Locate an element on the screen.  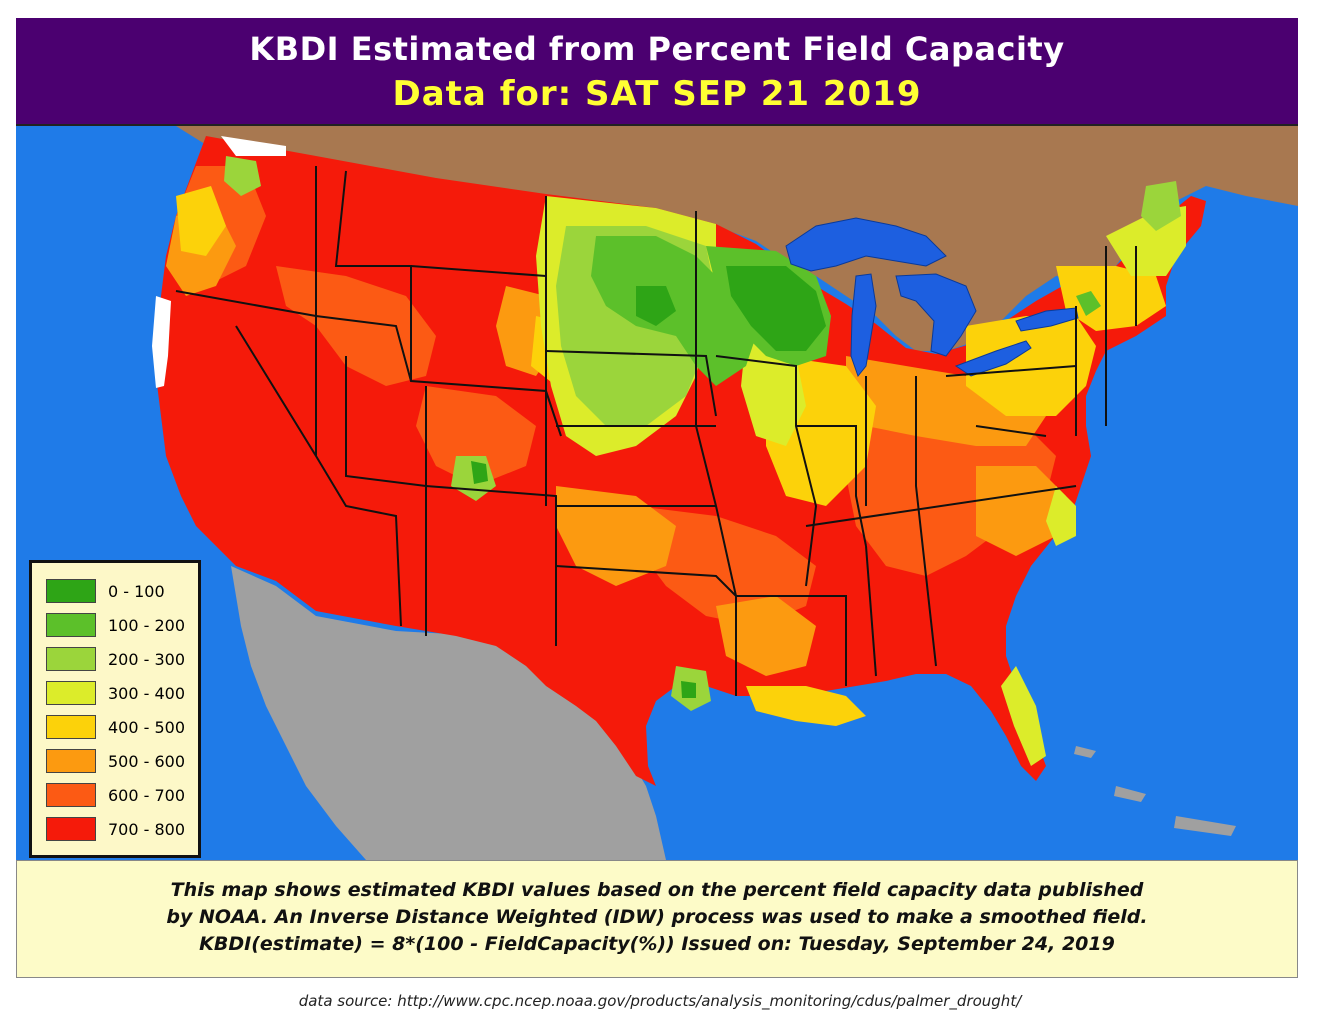
map-date: Data for: SAT SEP 21 2019 is located at coordinates (657, 94).